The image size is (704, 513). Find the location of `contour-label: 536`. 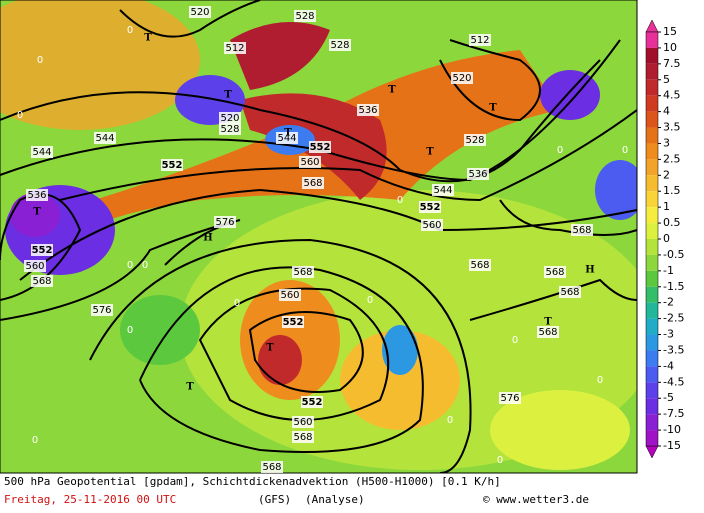

contour-label: 536 is located at coordinates (36, 195).